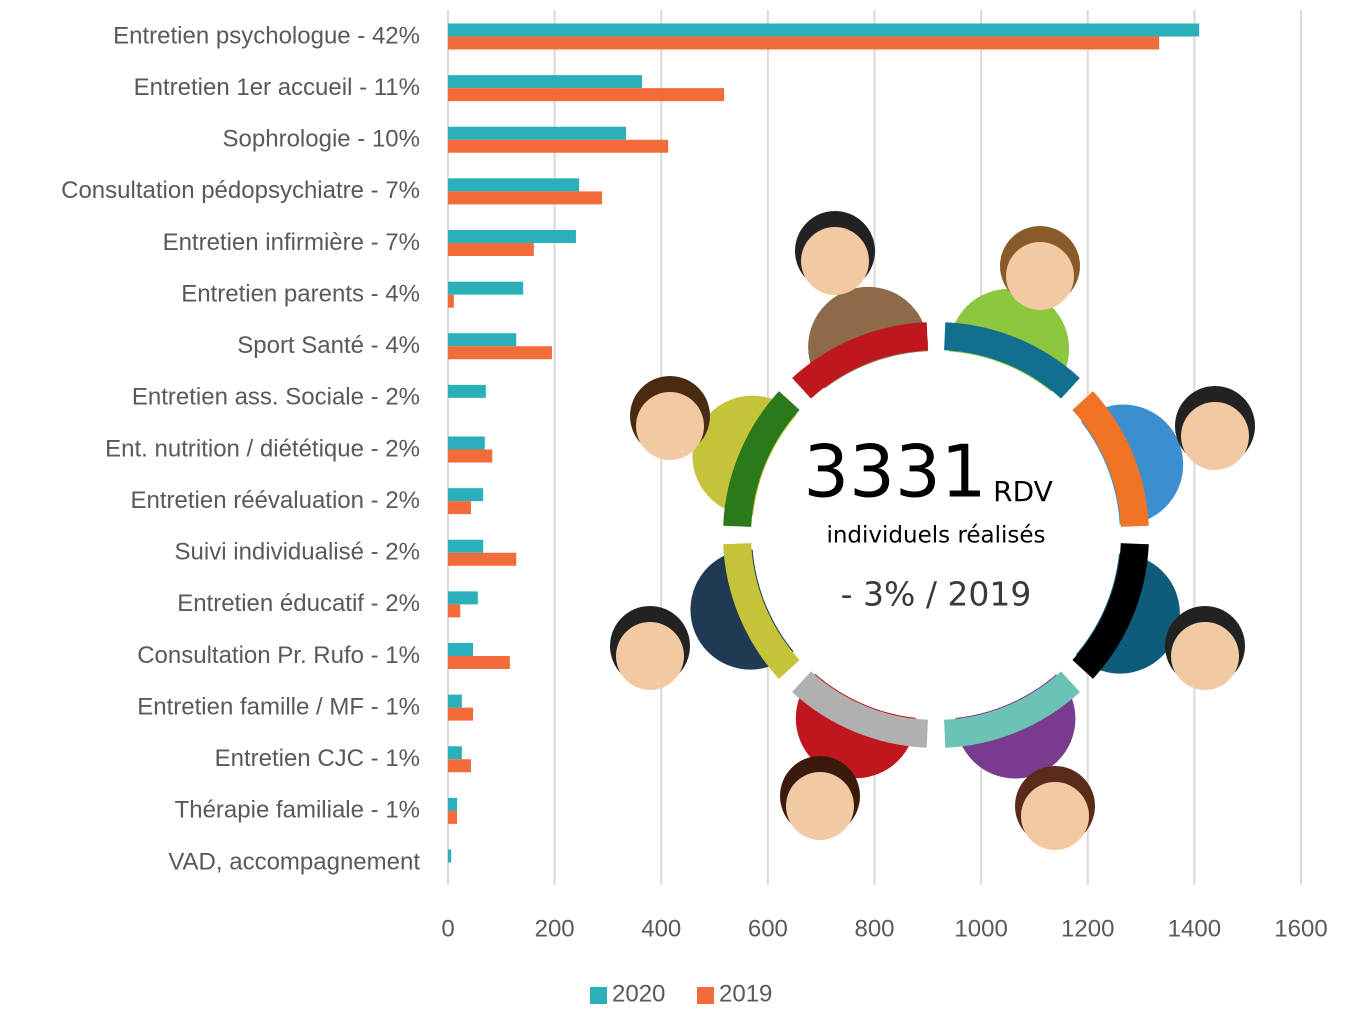 The width and height of the screenshot is (1345, 1012). I want to click on y-tick-label: Sport Santé - 4%, so click(328, 345).